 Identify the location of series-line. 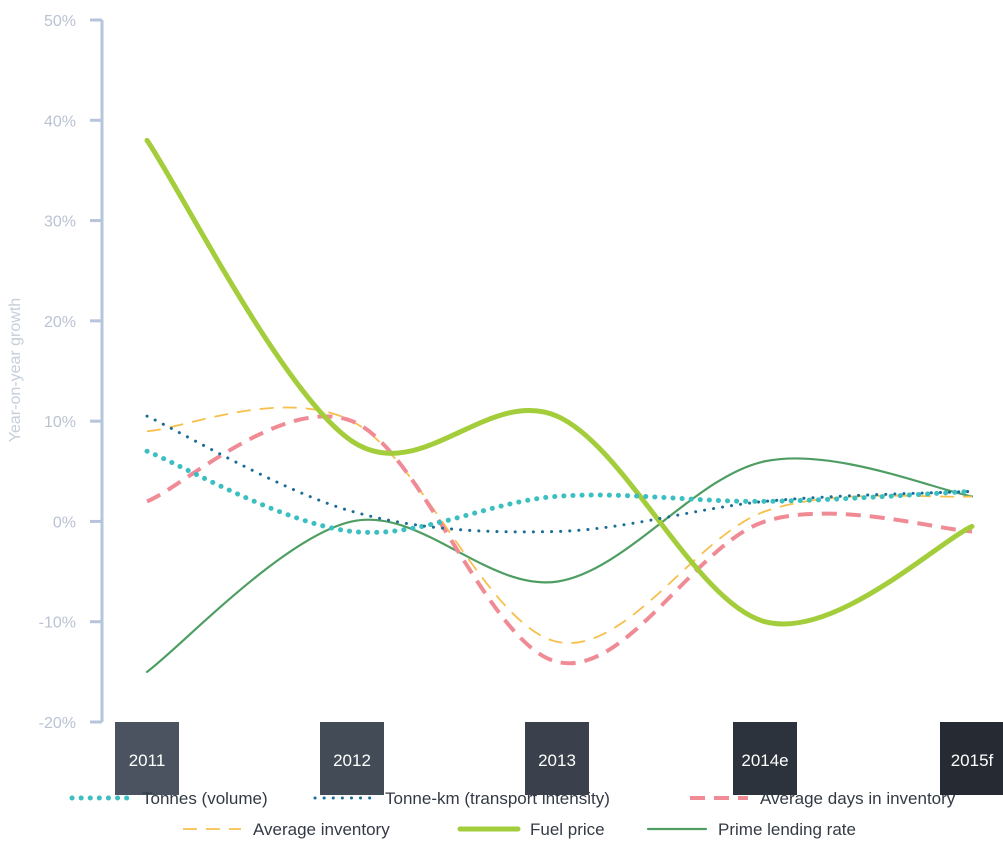
(559, 491).